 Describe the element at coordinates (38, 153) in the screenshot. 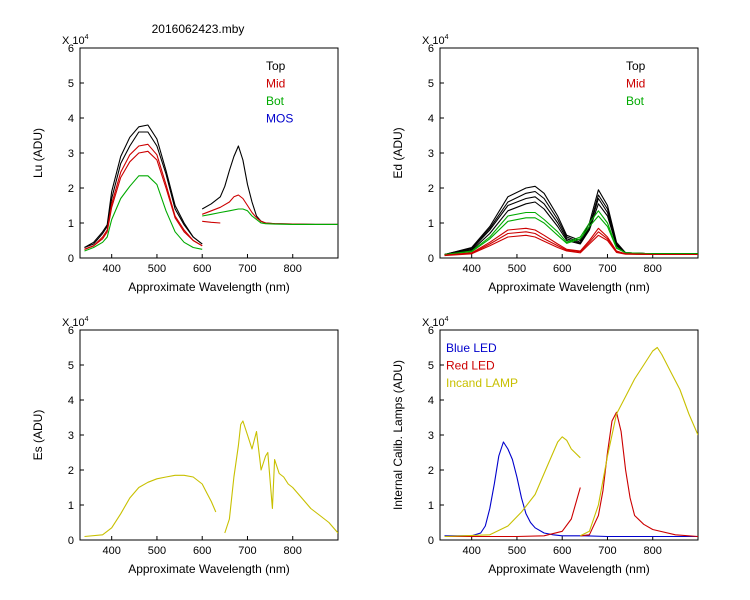

I see `y-axis-label: Lu (ADU)` at that location.